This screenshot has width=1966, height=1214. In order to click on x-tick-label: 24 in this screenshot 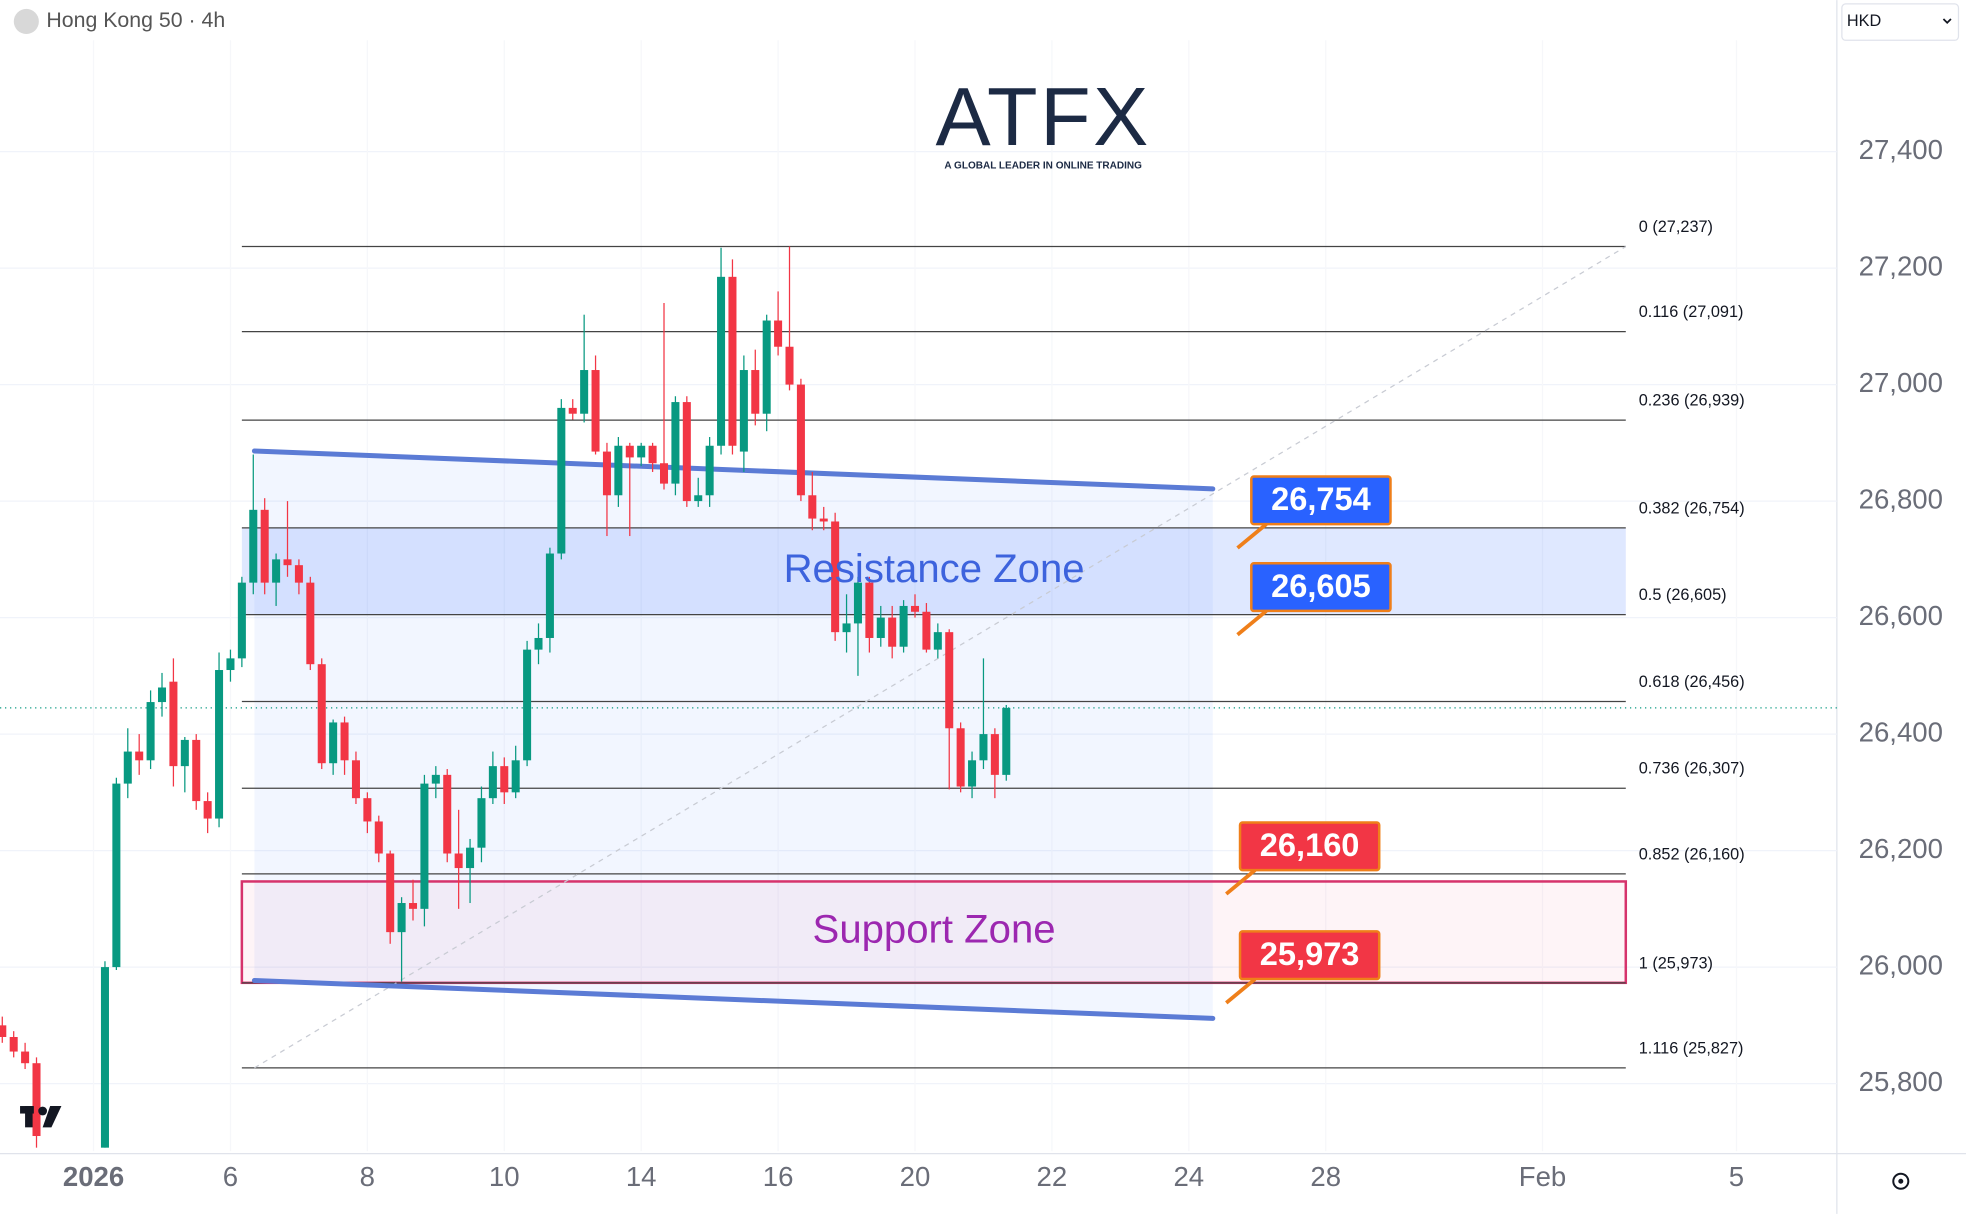, I will do `click(1188, 1176)`.